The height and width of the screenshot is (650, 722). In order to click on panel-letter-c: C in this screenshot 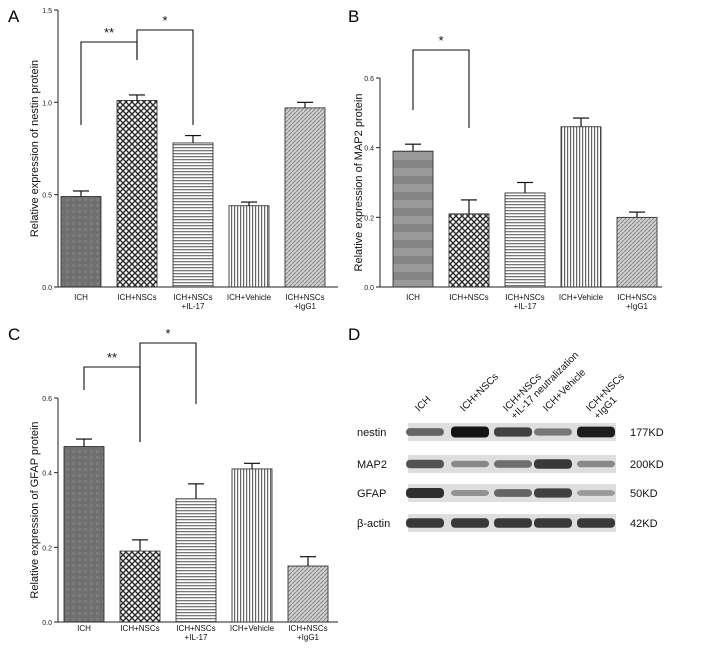, I will do `click(14, 334)`.